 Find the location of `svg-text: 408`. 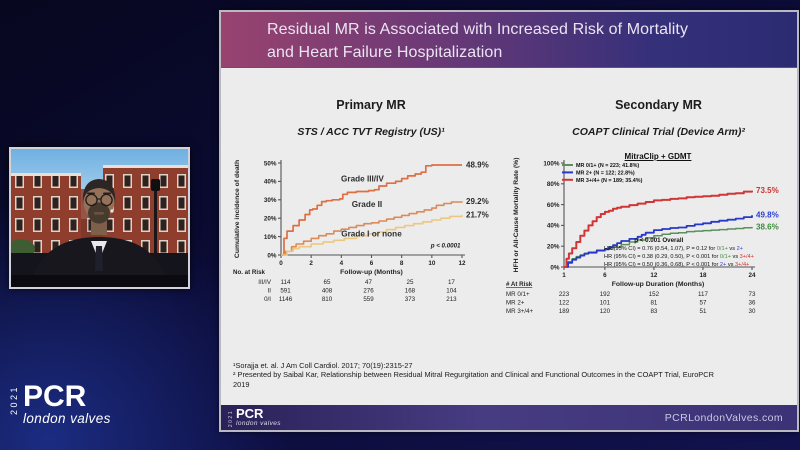

svg-text: 408 is located at coordinates (327, 291).